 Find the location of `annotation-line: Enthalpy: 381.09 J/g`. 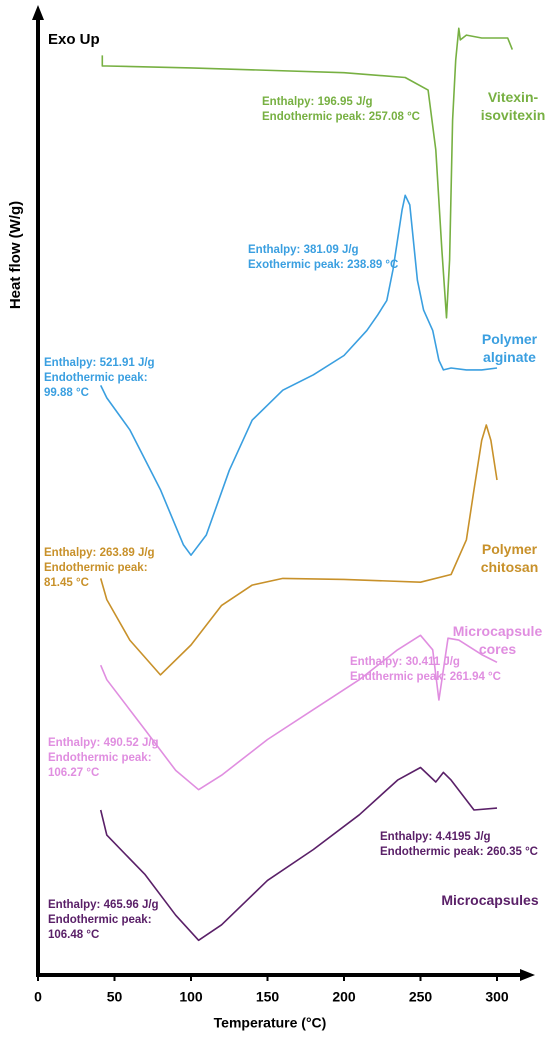

annotation-line: Enthalpy: 381.09 J/g is located at coordinates (303, 250).